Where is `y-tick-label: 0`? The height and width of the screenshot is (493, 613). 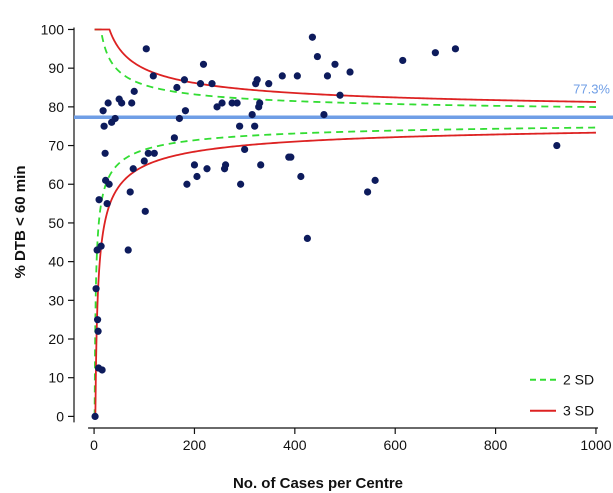 y-tick-label: 0 is located at coordinates (60, 416).